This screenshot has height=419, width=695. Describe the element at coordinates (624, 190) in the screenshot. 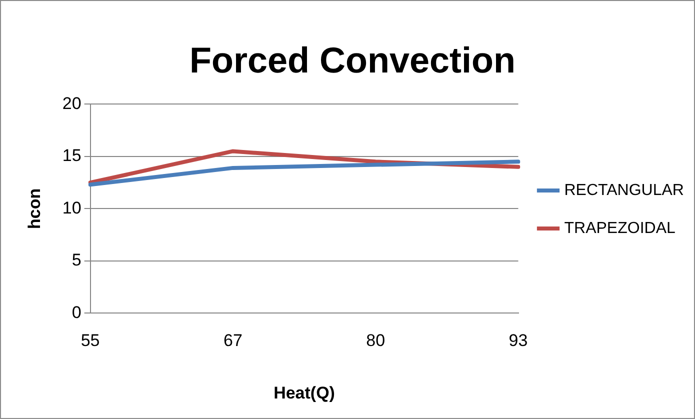

I see `legend-label: RECTANGULAR` at that location.